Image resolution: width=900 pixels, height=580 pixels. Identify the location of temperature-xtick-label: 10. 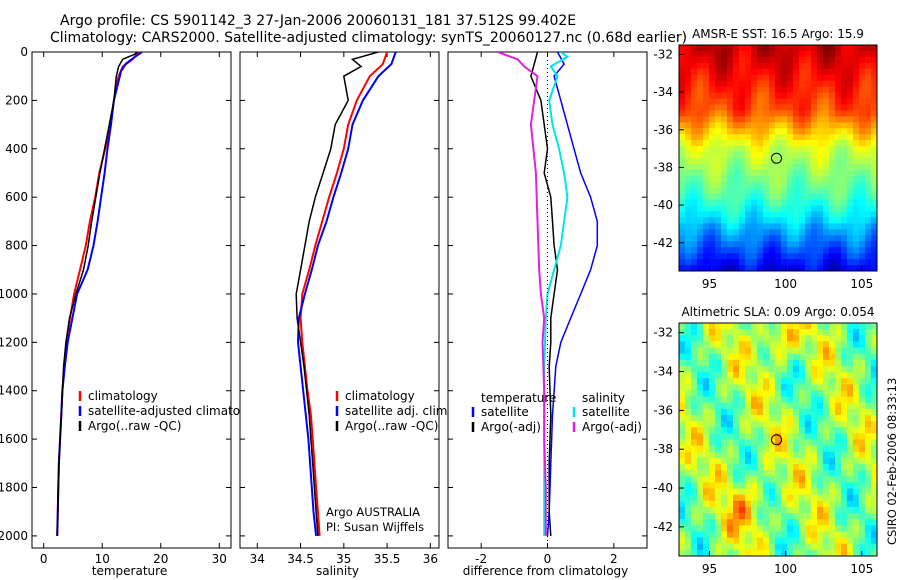
(102, 559).